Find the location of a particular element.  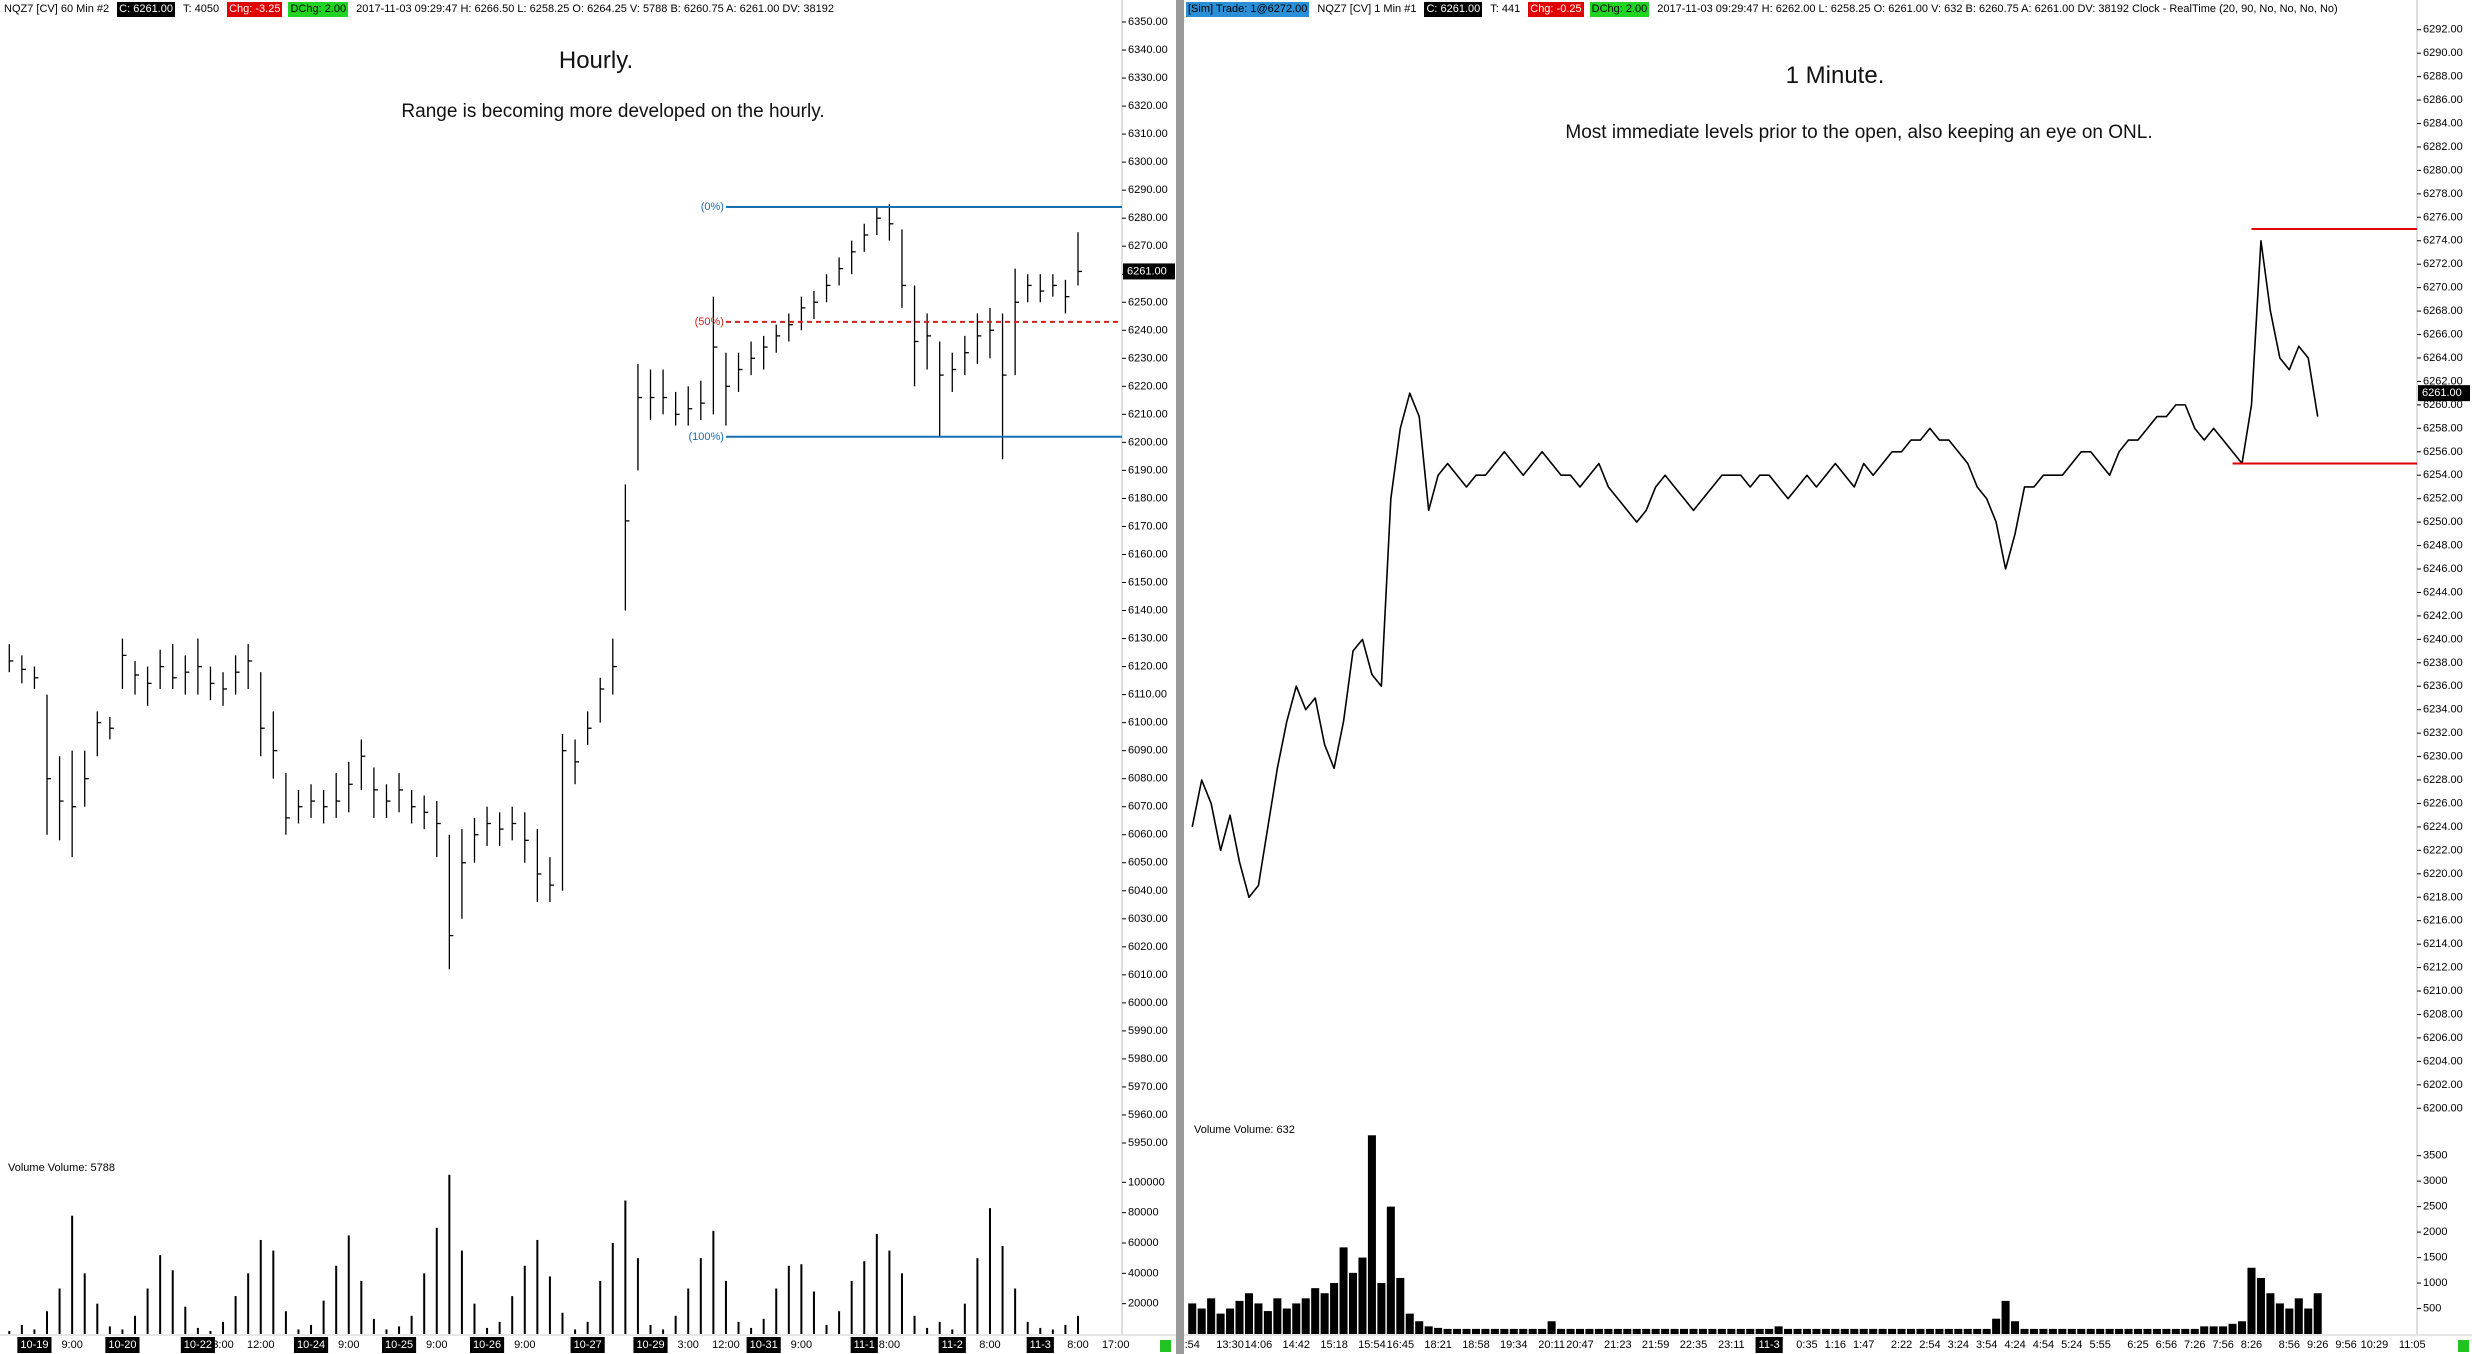

y-tick-label: 6200.00 is located at coordinates (2443, 1108).